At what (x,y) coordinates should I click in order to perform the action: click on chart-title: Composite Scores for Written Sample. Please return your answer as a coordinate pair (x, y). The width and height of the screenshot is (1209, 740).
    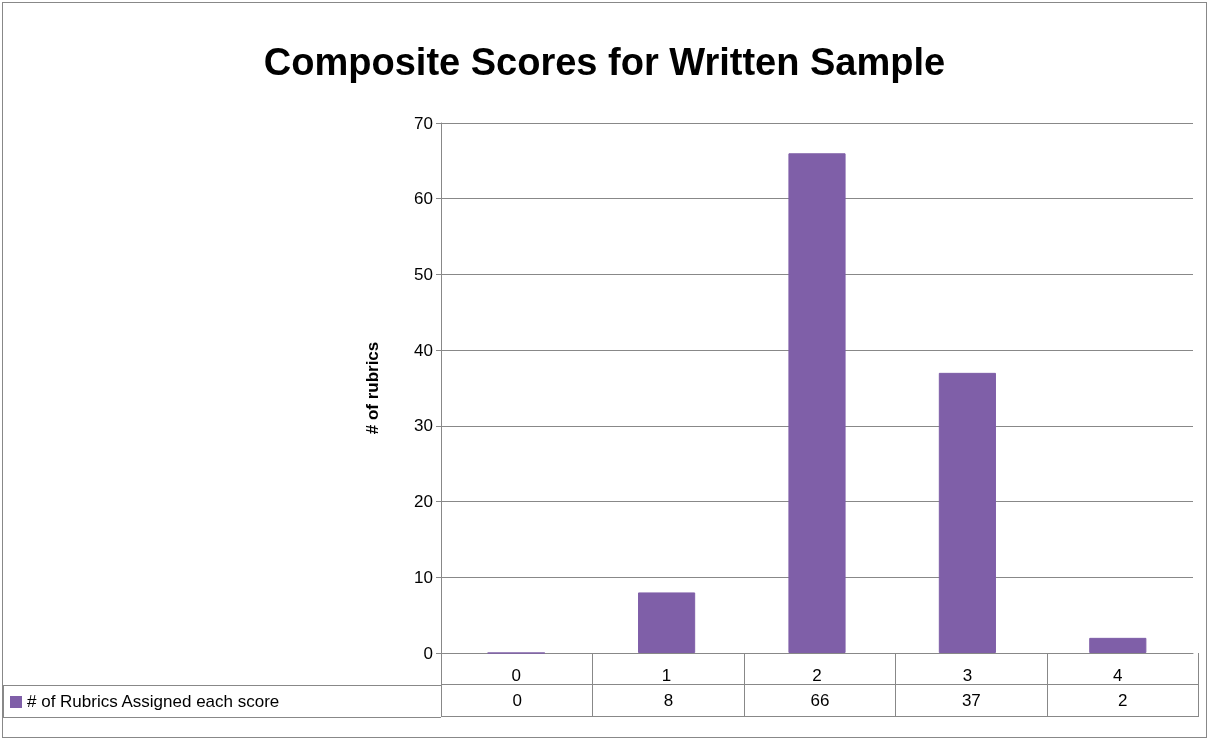
    Looking at the image, I should click on (604, 62).